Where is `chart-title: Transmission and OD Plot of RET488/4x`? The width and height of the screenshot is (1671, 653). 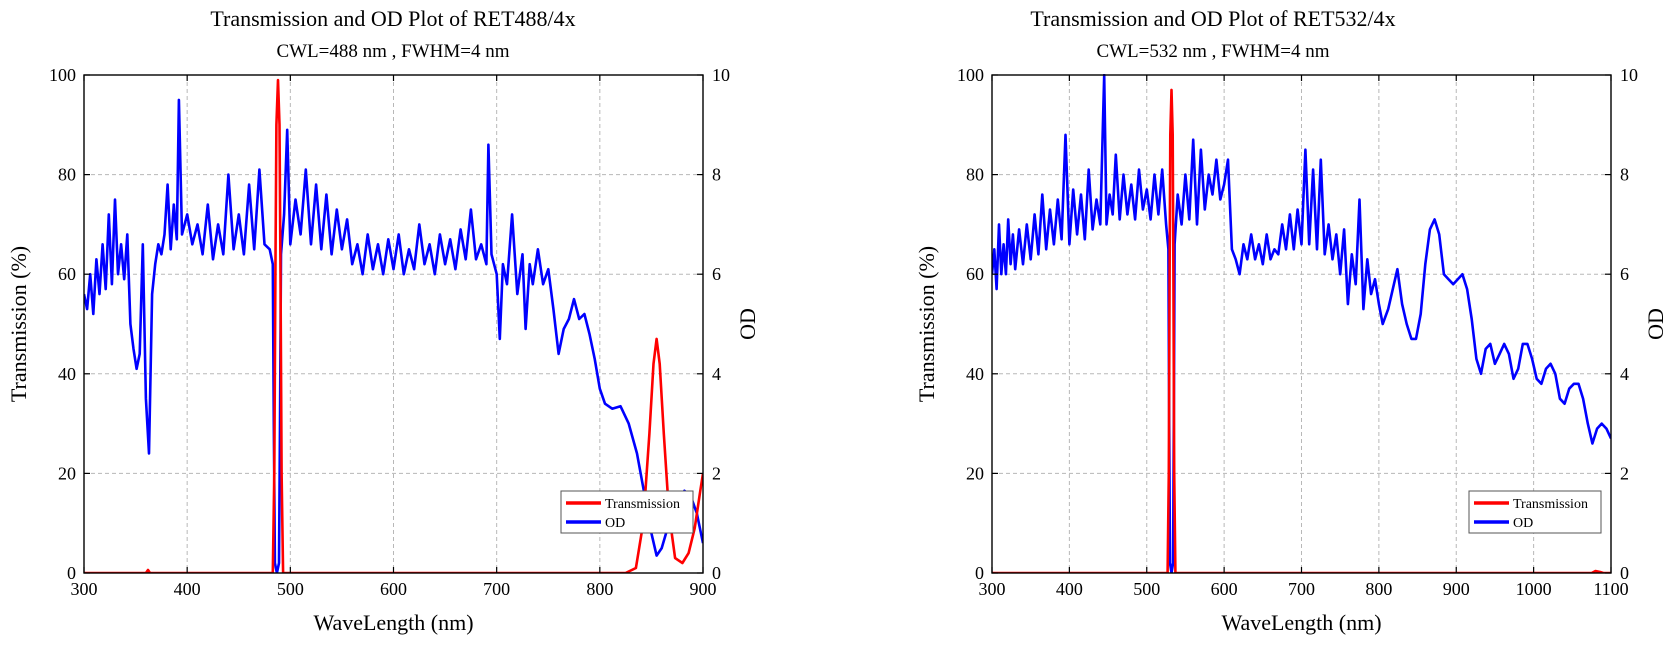
chart-title: Transmission and OD Plot of RET488/4x is located at coordinates (392, 18).